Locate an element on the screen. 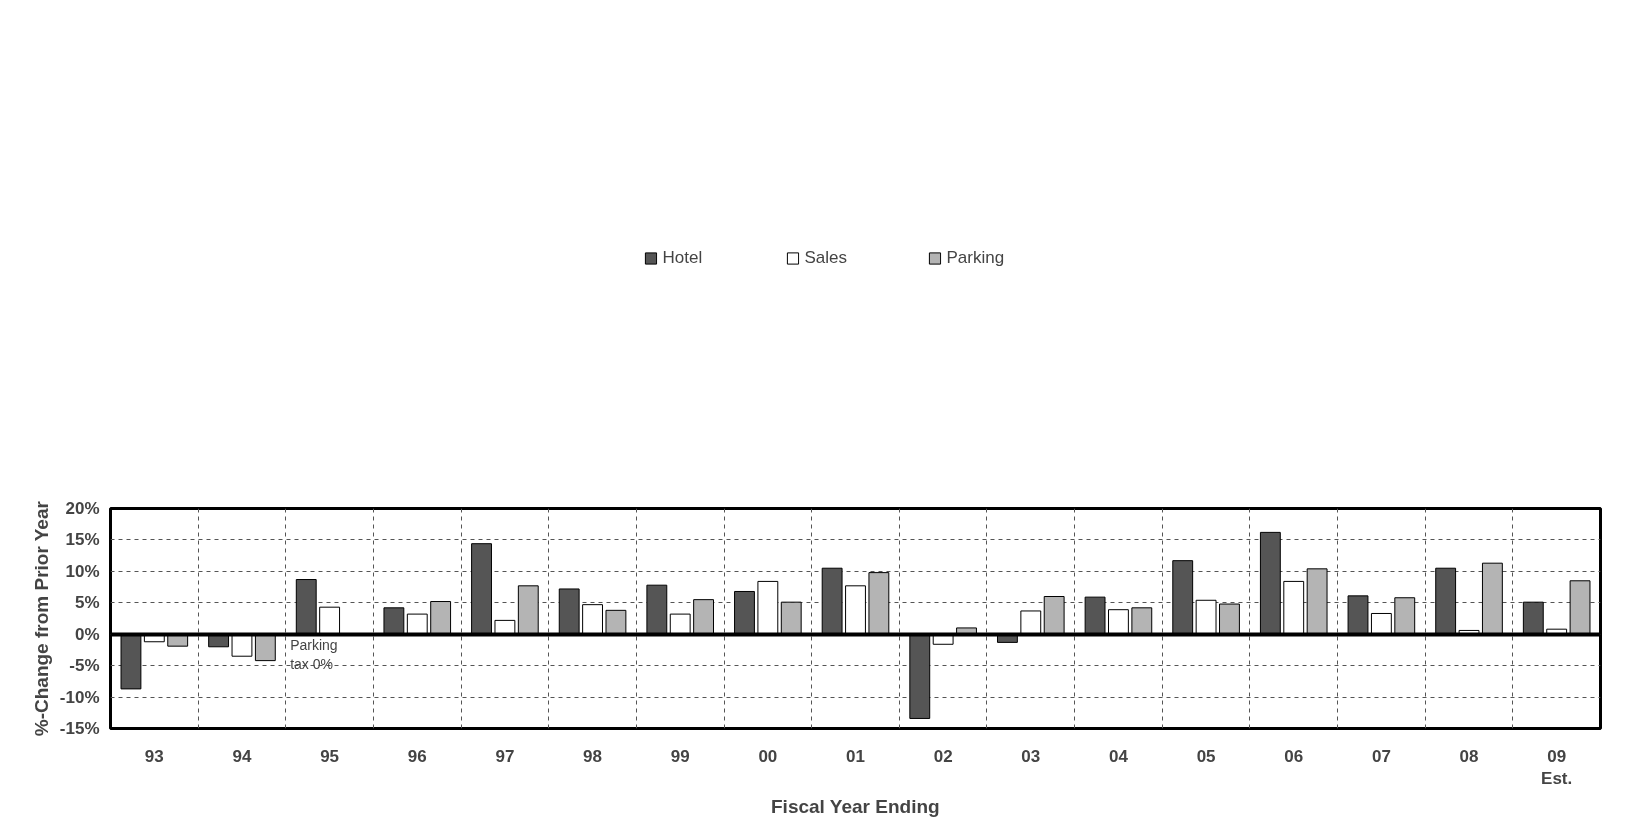 Image resolution: width=1651 pixels, height=830 pixels. y-tick-label: -5% is located at coordinates (84, 666).